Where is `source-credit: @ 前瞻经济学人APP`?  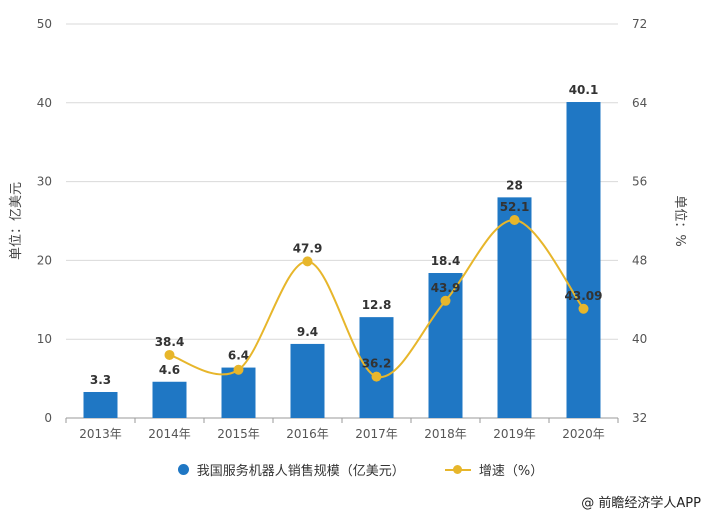 source-credit: @ 前瞻经济学人APP is located at coordinates (641, 503).